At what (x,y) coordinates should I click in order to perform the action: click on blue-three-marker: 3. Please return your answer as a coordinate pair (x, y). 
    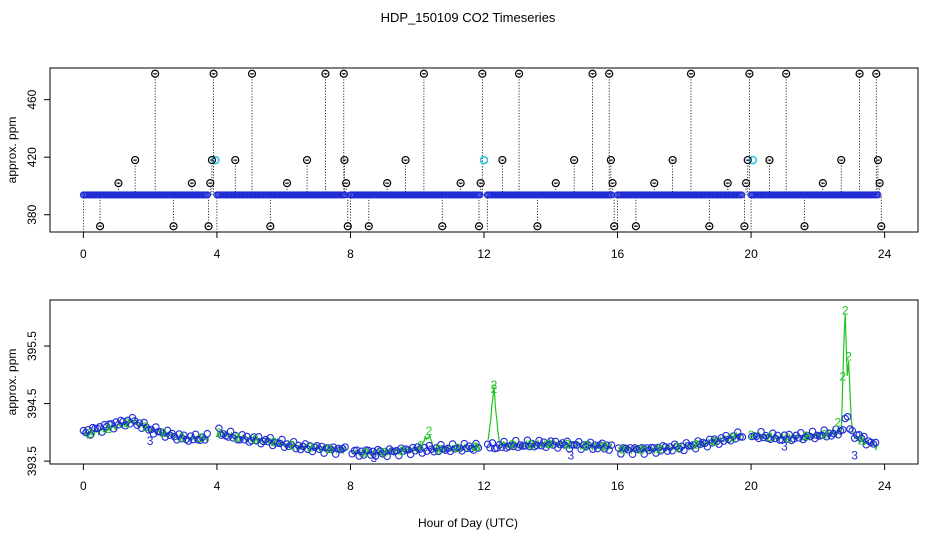
    Looking at the image, I should click on (150, 441).